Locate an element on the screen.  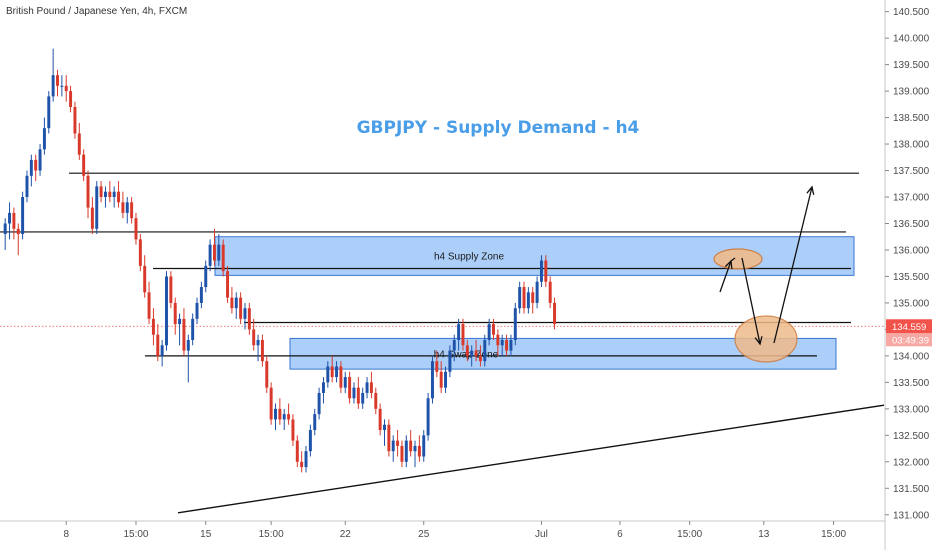
y-tick-label: 137.500 is located at coordinates (911, 171).